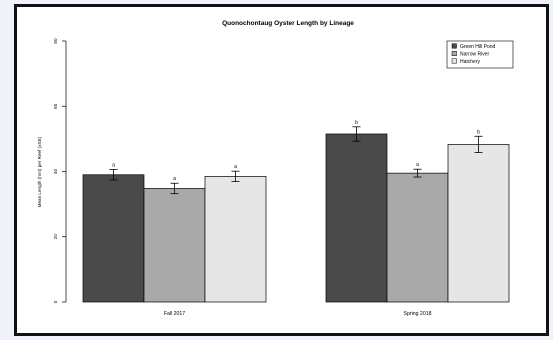 Image resolution: width=553 pixels, height=340 pixels. What do you see at coordinates (60, 170) in the screenshot?
I see `y-axis: 0 20 40 60 80` at bounding box center [60, 170].